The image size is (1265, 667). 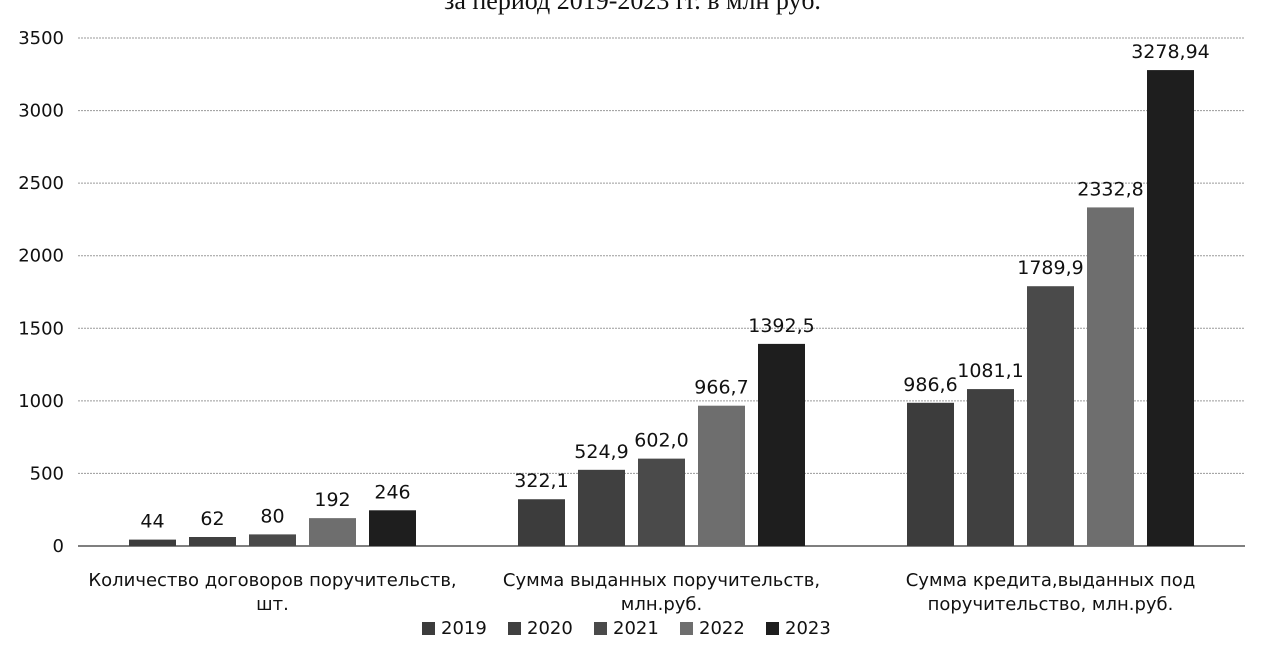 I want to click on data-label: 1392,5, so click(x=781, y=326).